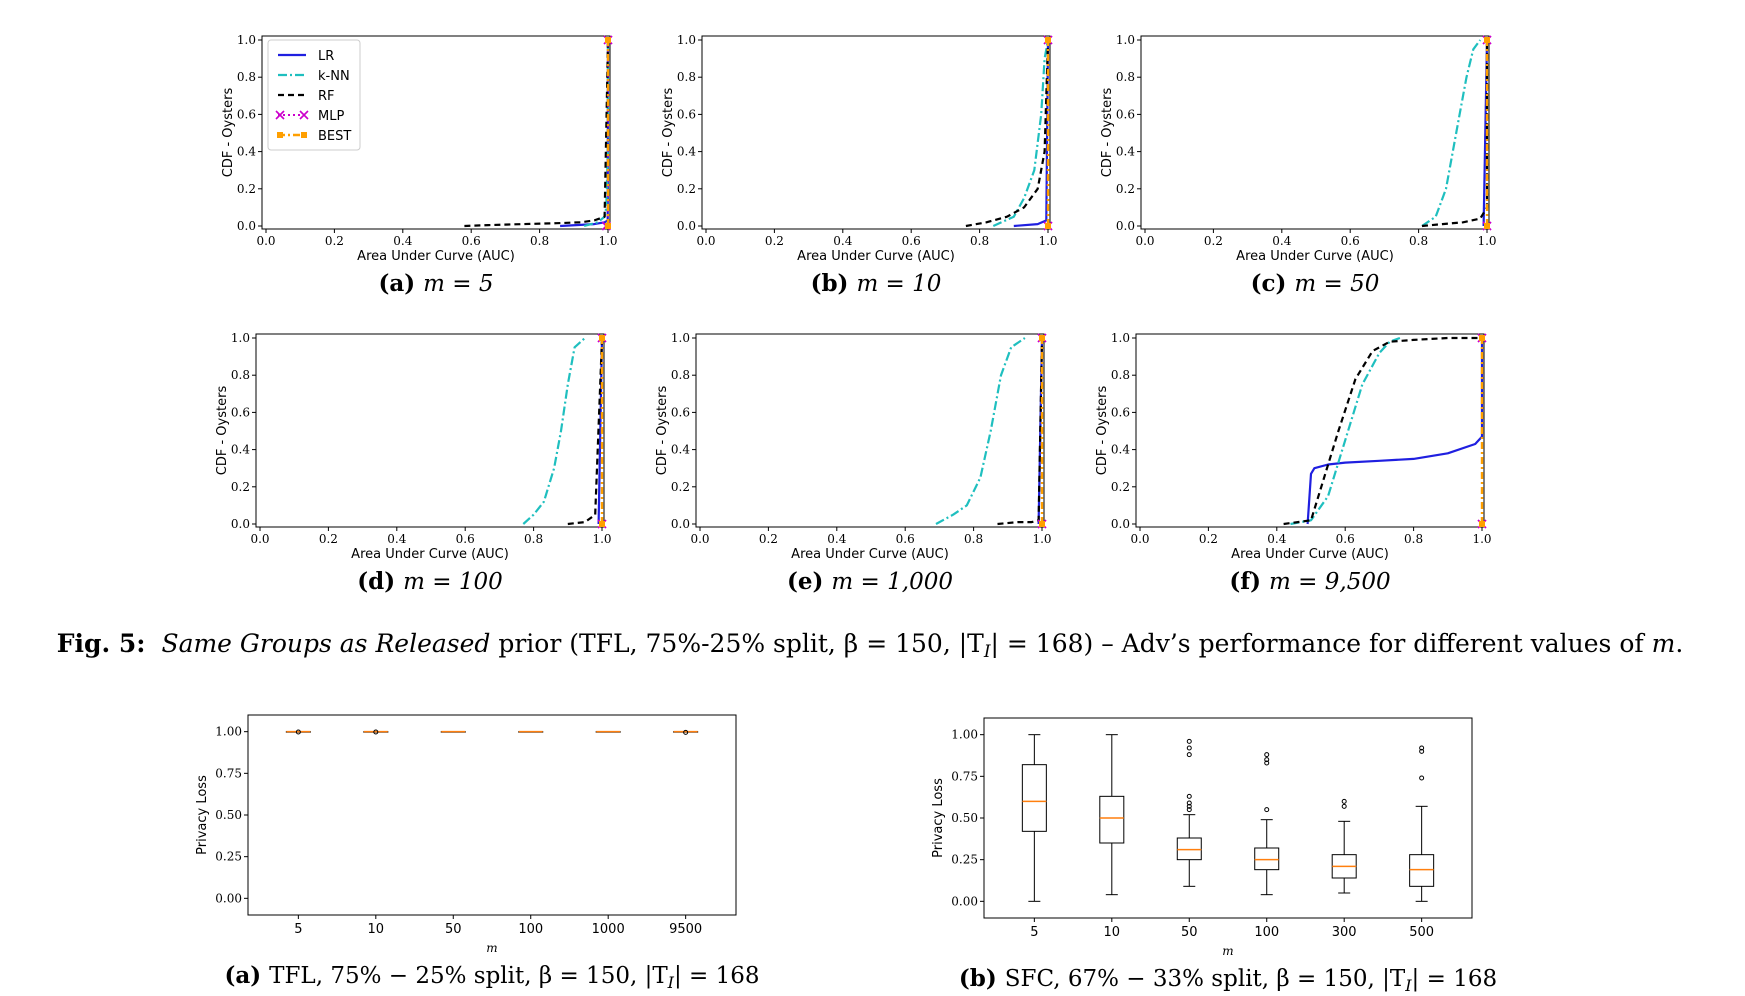 The width and height of the screenshot is (1745, 996). What do you see at coordinates (964, 735) in the screenshot?
I see `y-tick-label: 1.00` at bounding box center [964, 735].